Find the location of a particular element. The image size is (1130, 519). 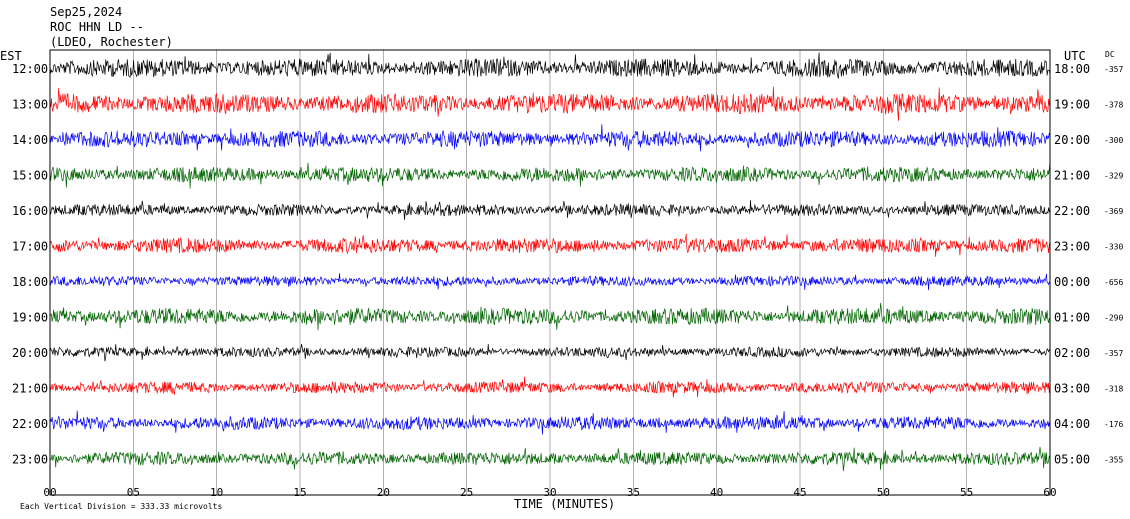

x-tick-label: 15 is located at coordinates (299, 492).